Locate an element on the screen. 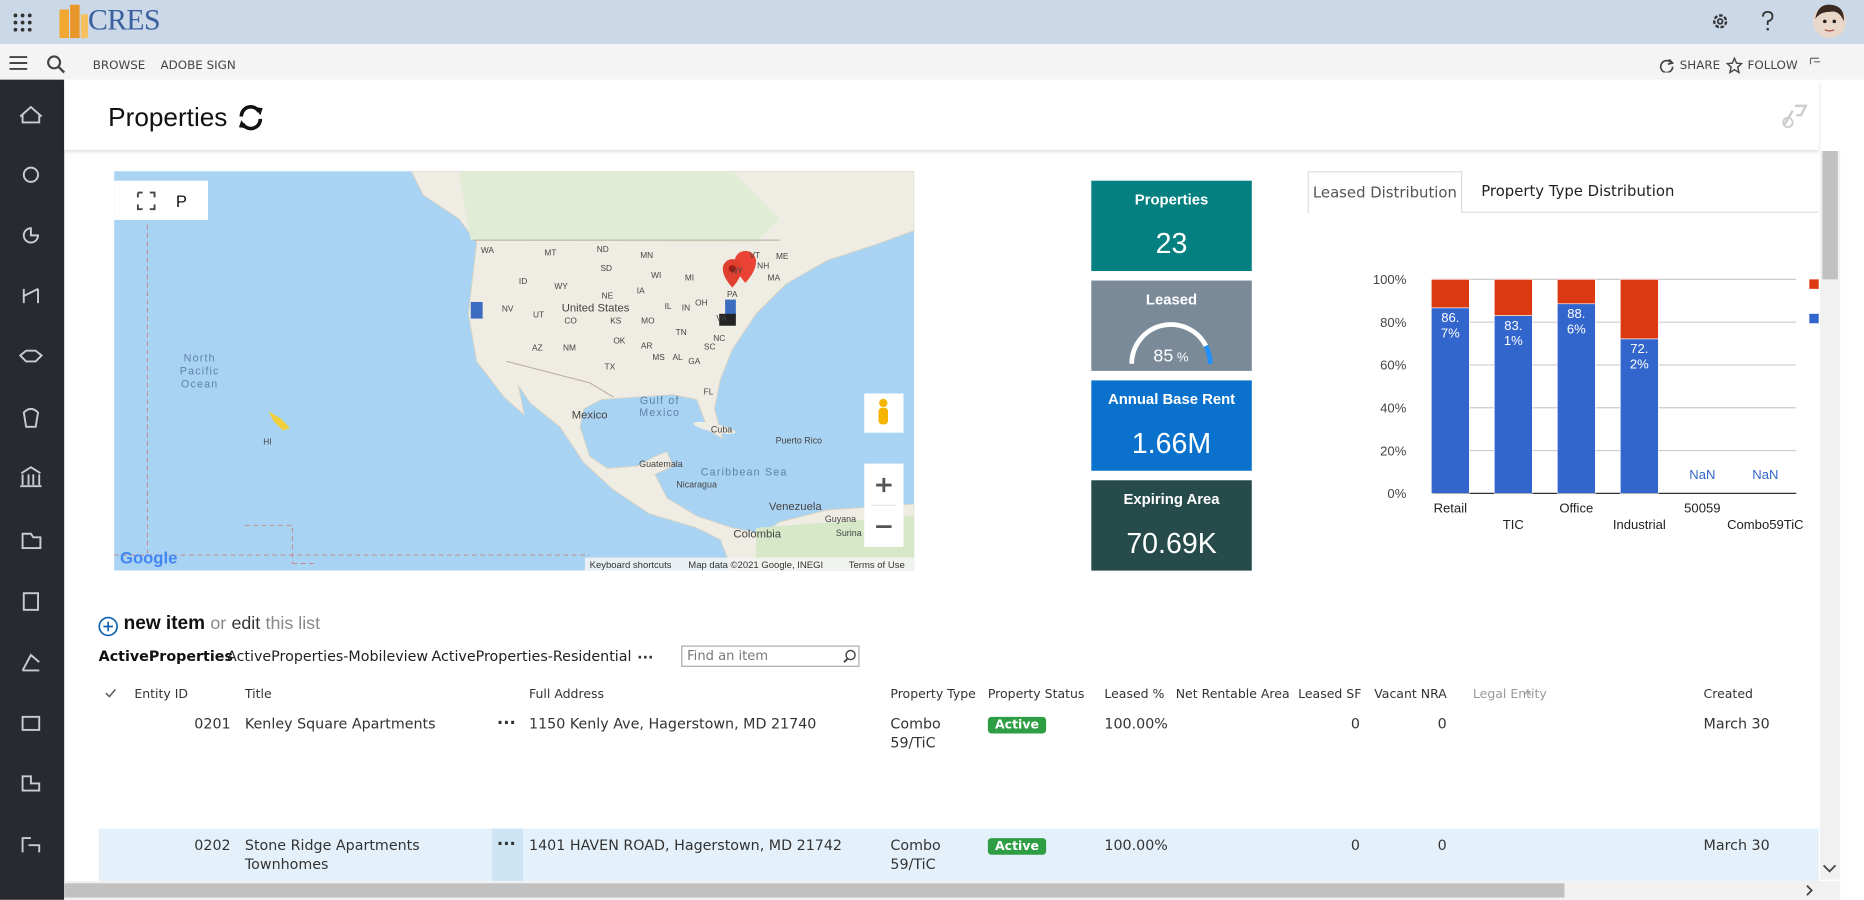  nav-deals is located at coordinates (31, 356).